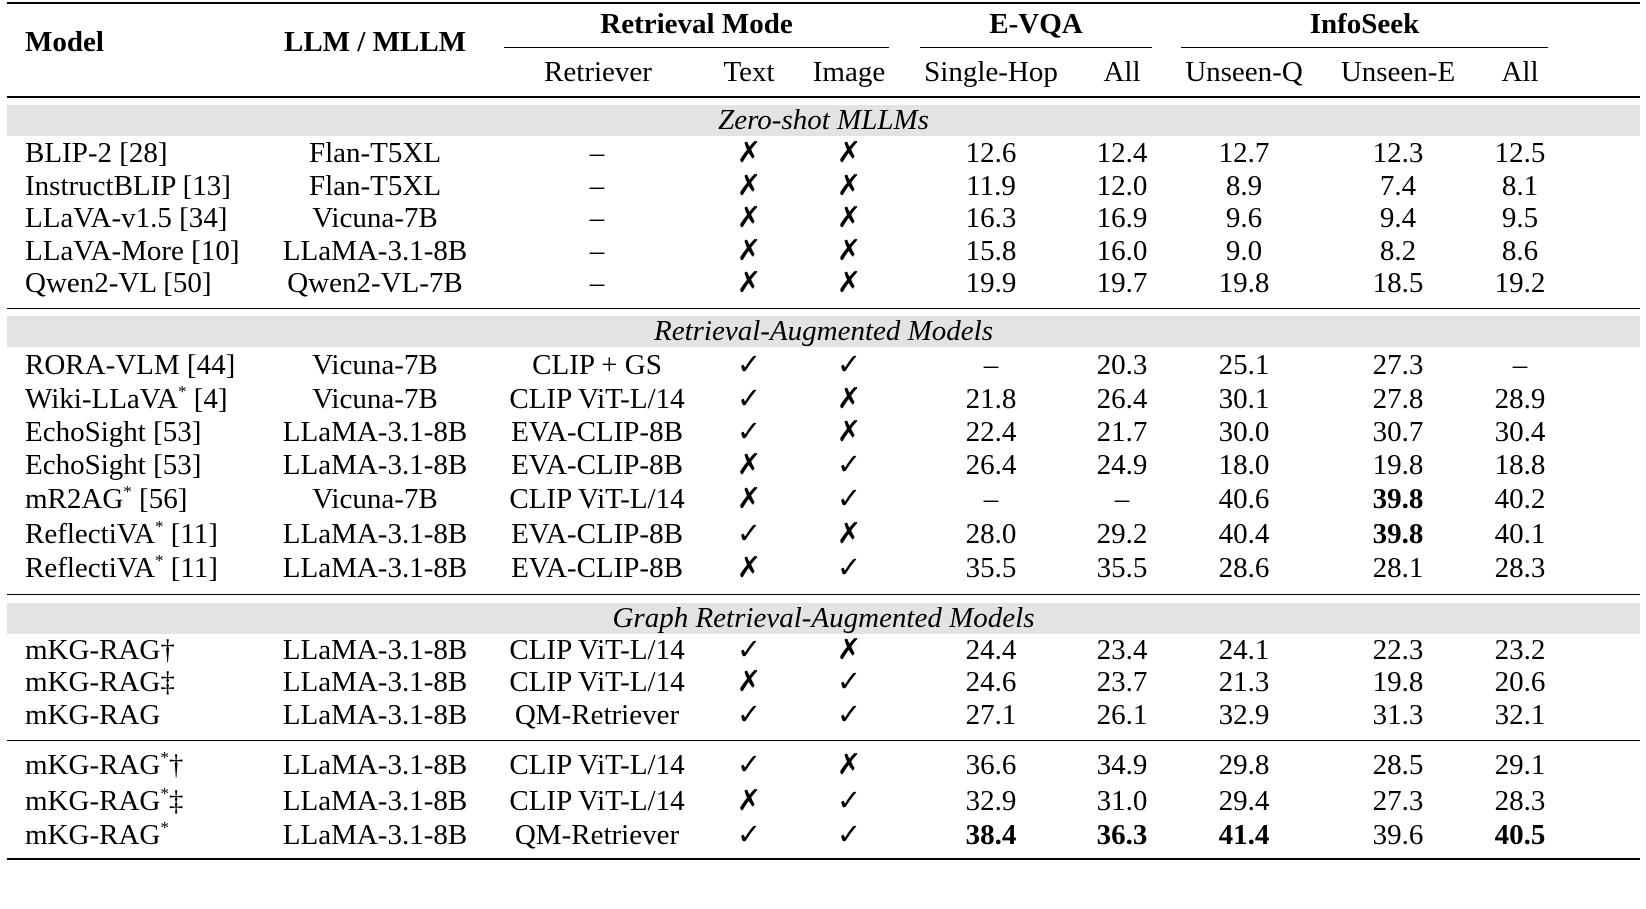 The width and height of the screenshot is (1646, 909). I want to click on section-band-retrieval, so click(823, 331).